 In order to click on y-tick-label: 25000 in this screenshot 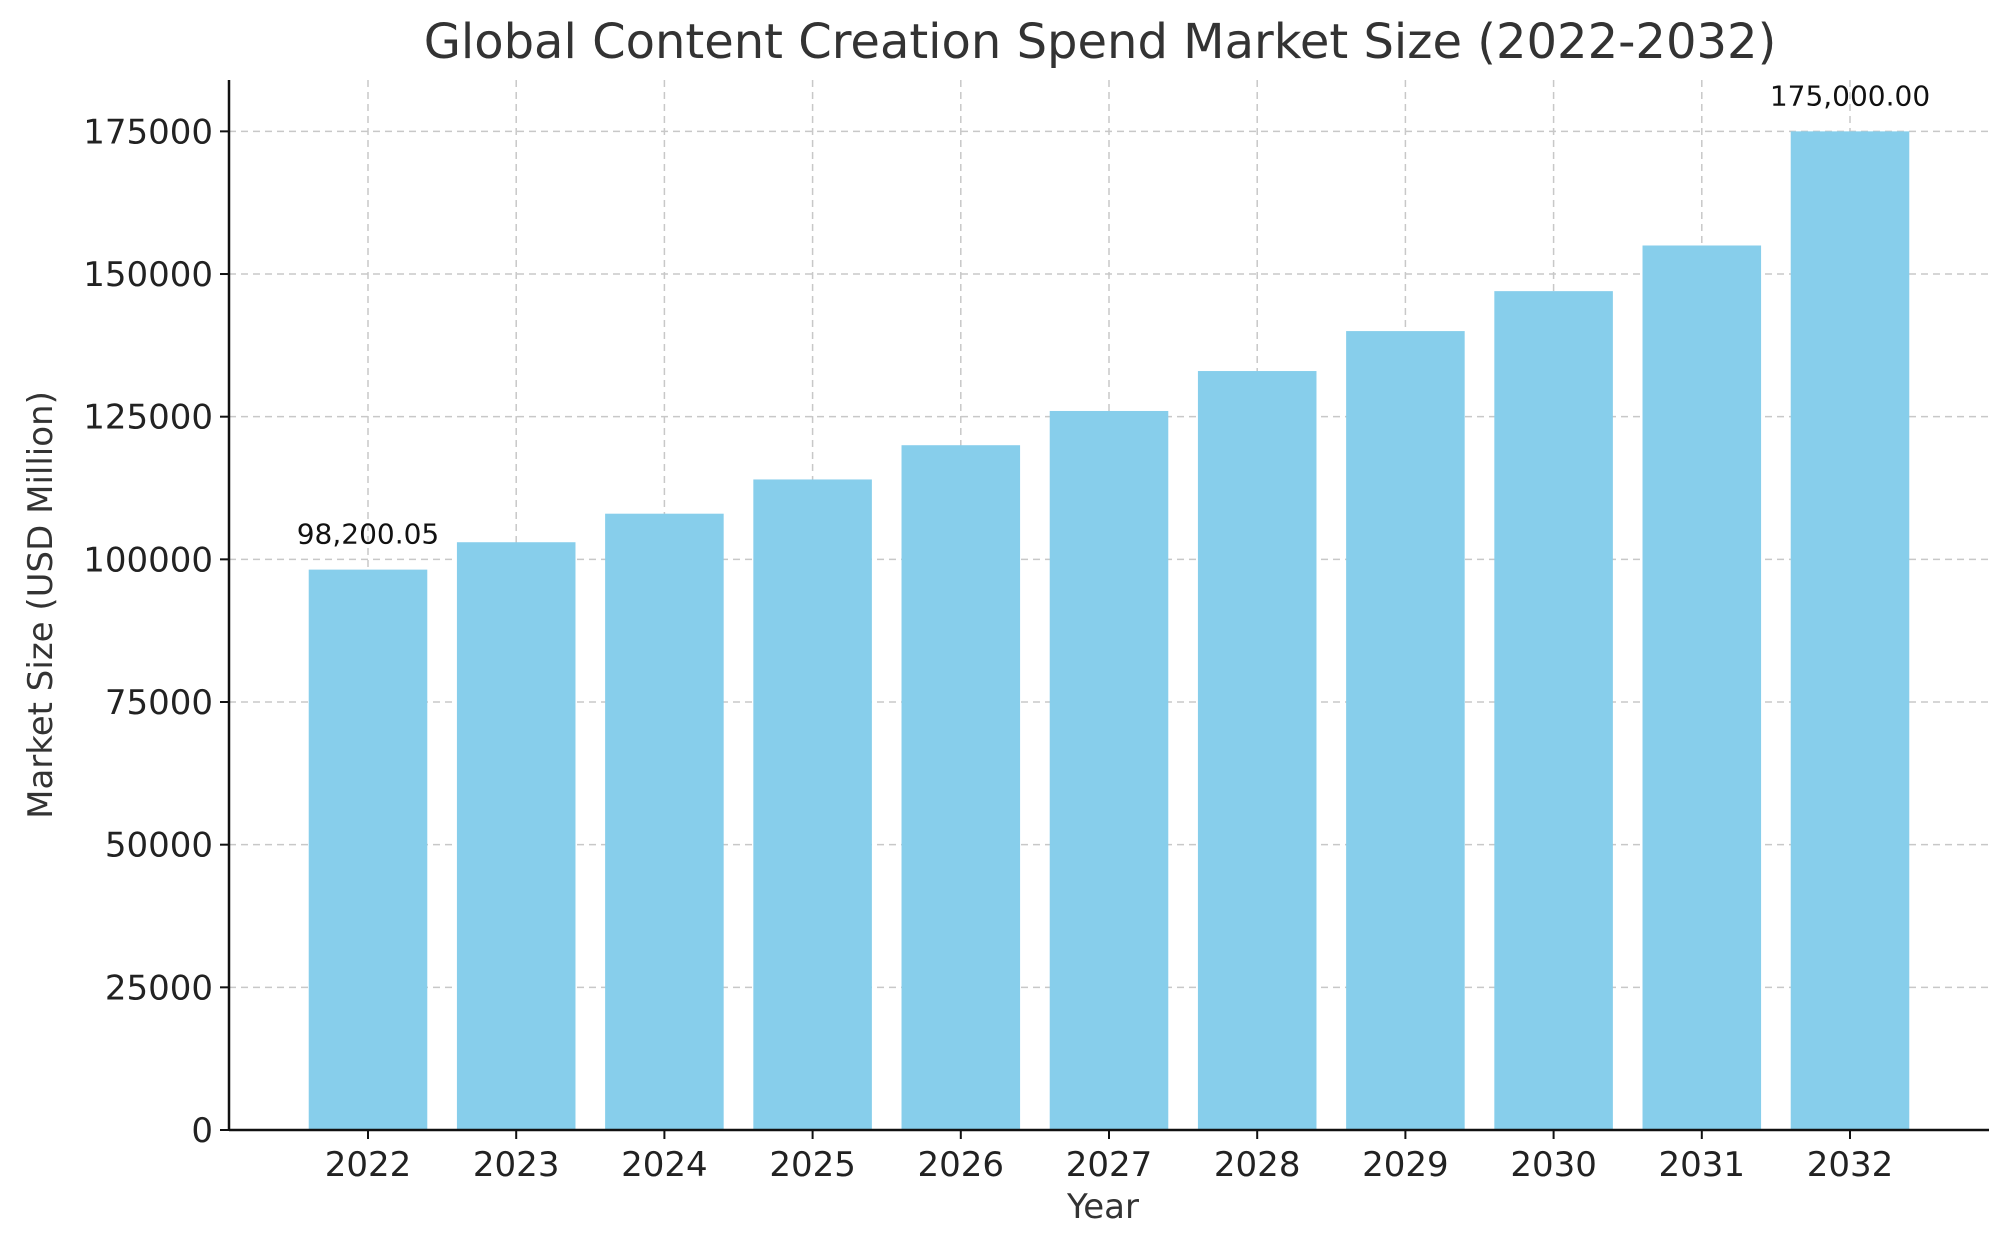, I will do `click(159, 988)`.